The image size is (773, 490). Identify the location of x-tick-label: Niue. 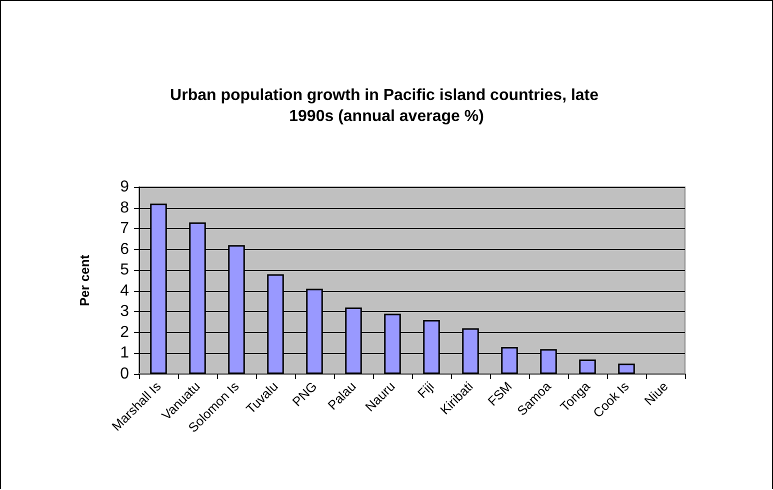
(656, 393).